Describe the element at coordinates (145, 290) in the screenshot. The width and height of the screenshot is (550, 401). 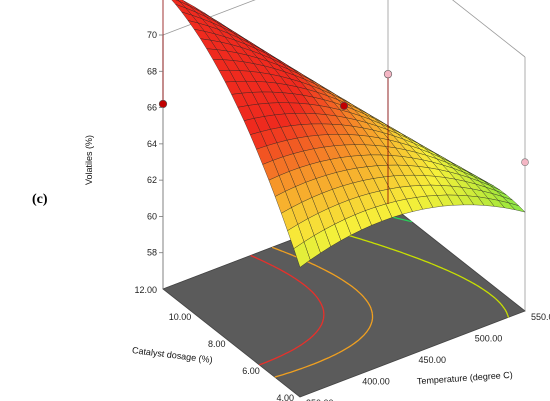
I see `y-tick-label-4: 12.00` at that location.